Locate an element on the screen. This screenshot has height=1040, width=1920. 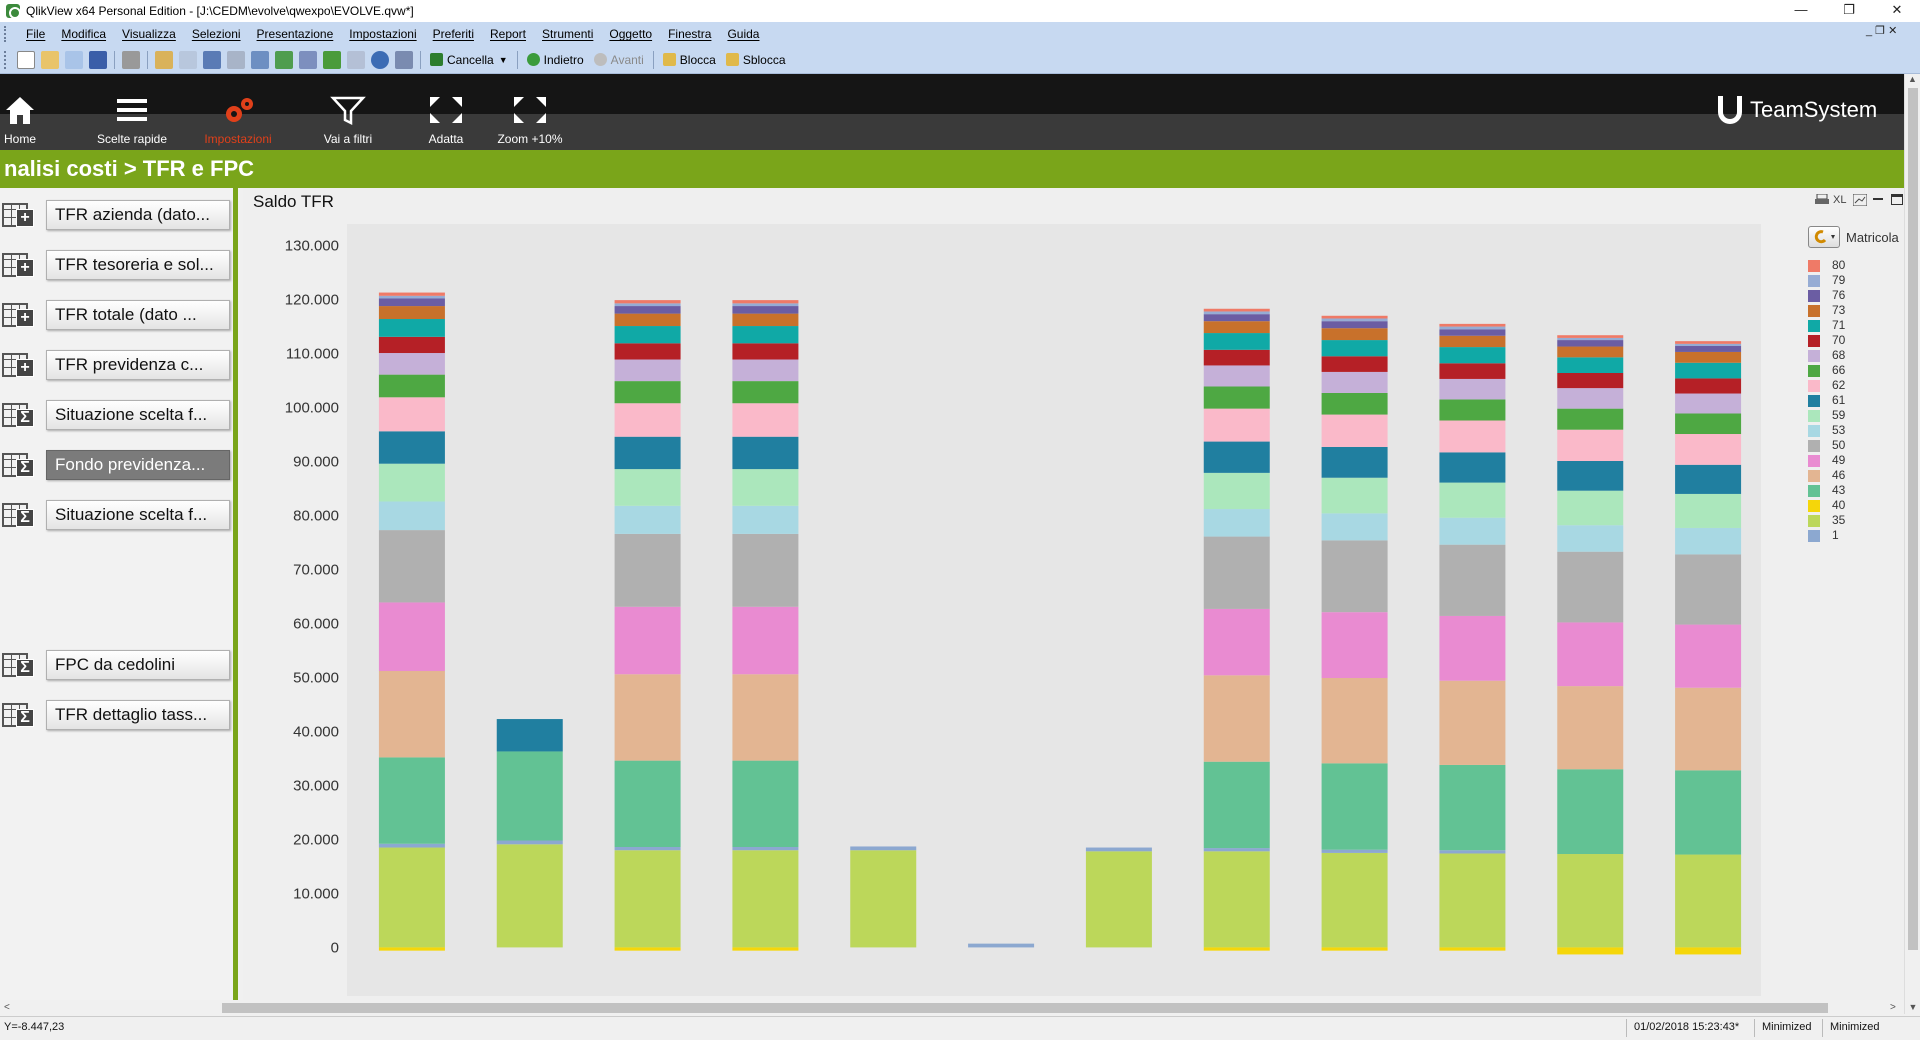
new-document-icon is located at coordinates (26, 59).